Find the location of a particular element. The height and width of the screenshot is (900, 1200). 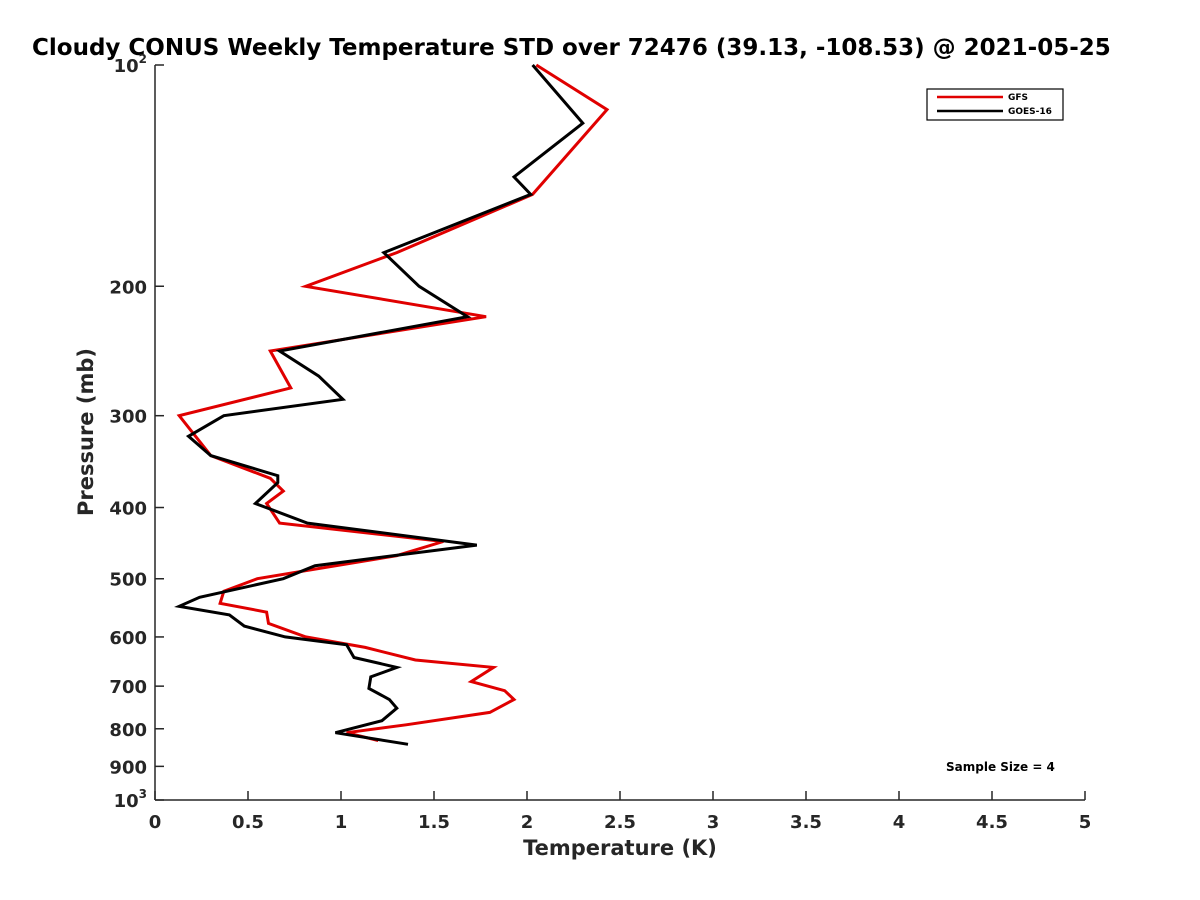

y-tick-label: 900 is located at coordinates (128, 767).